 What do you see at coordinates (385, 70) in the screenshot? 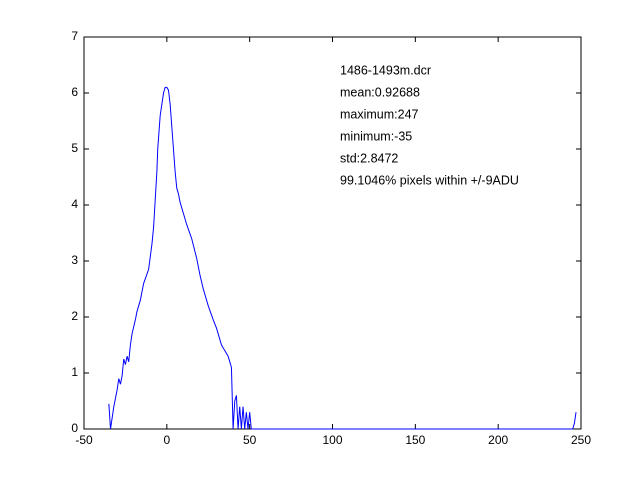
I see `annotation: 1486-1493m.dcr` at bounding box center [385, 70].